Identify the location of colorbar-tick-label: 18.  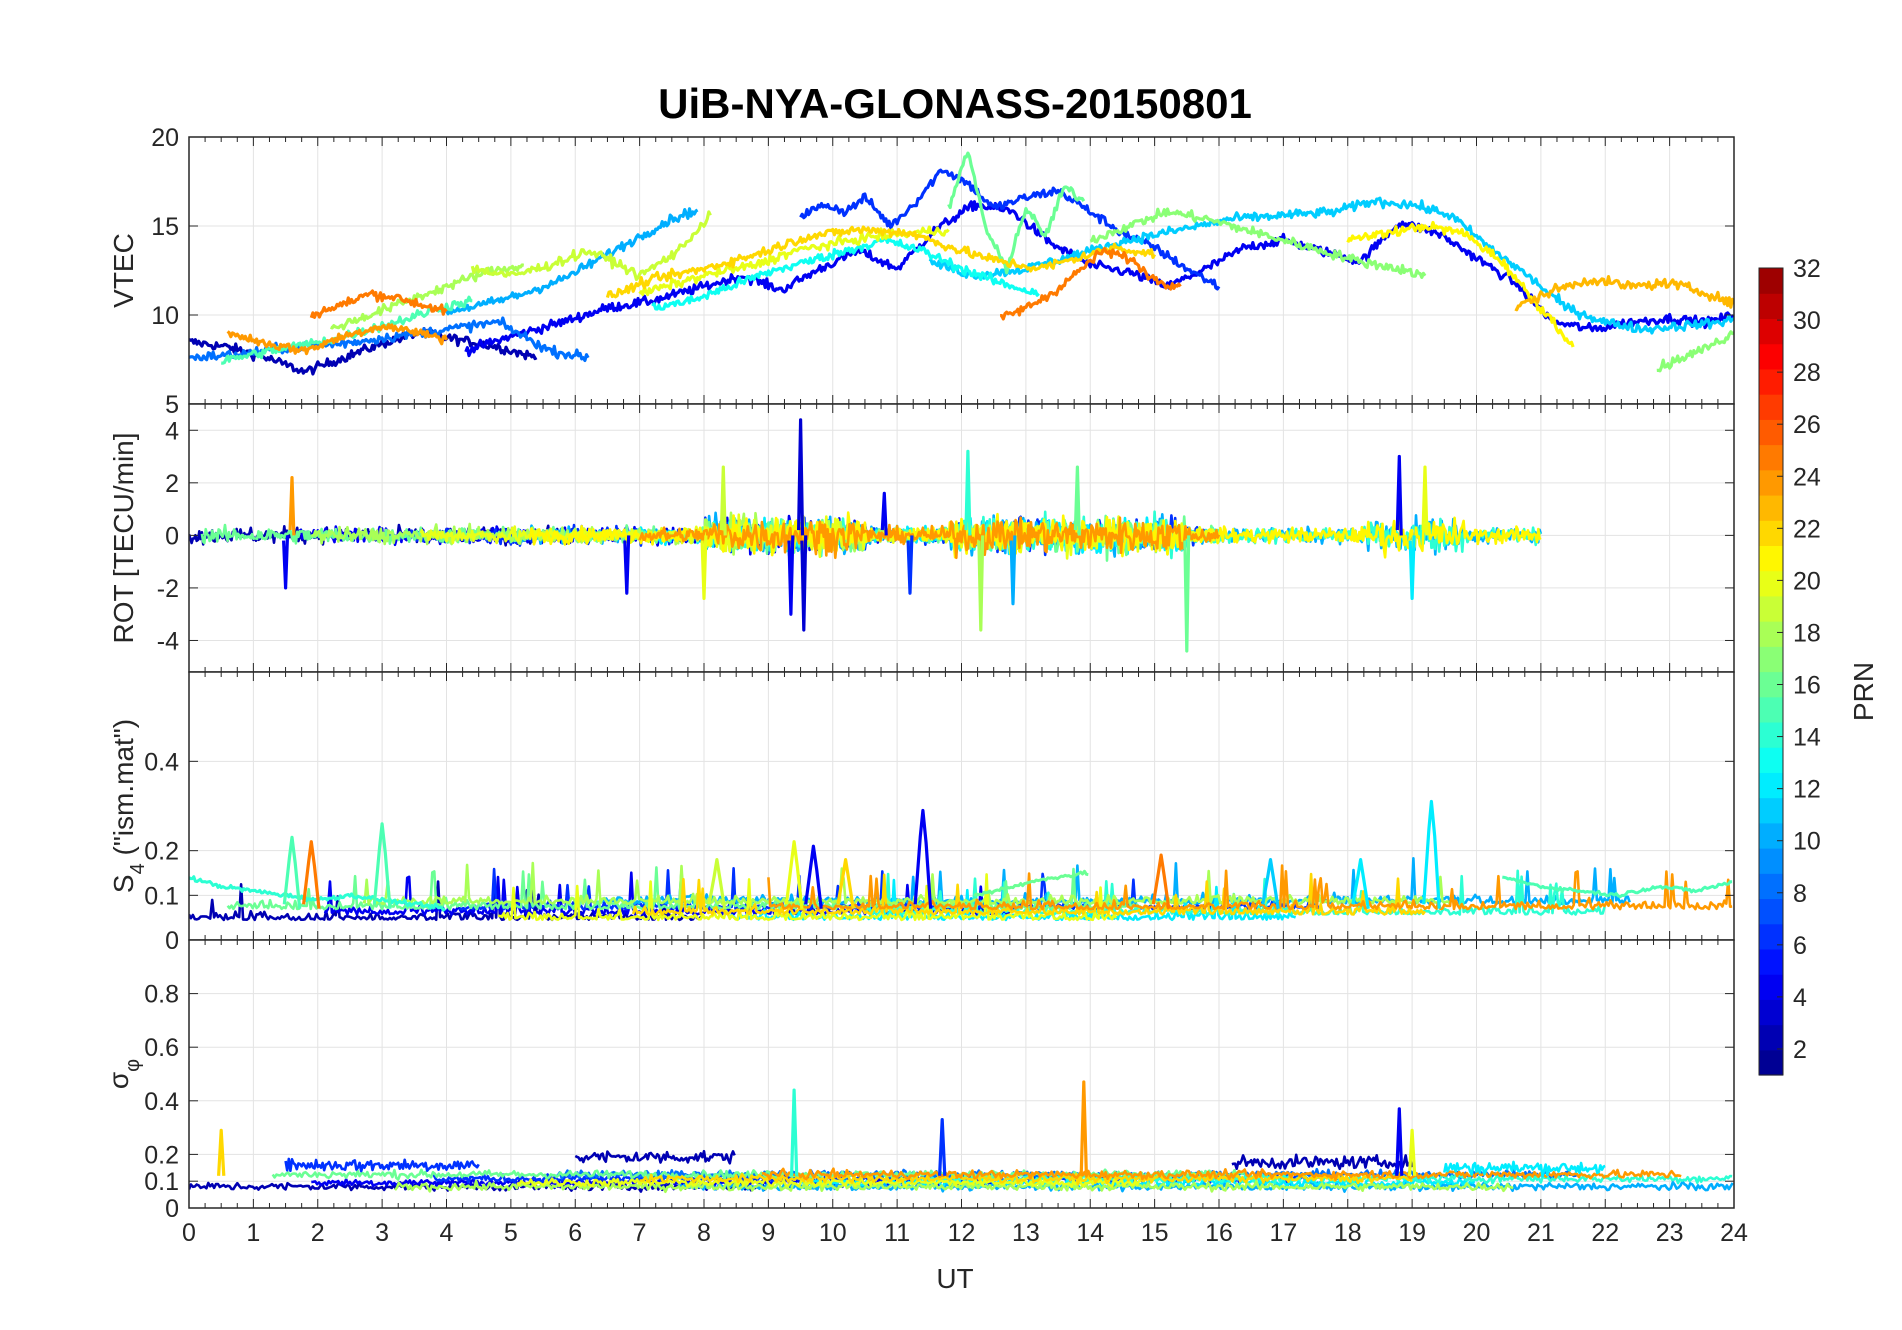
(1807, 633).